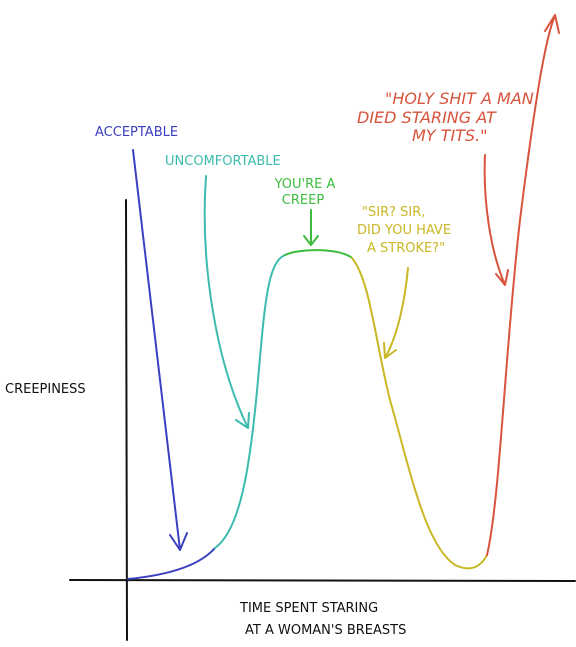 This screenshot has height=647, width=576. I want to click on y-axis, so click(126, 420).